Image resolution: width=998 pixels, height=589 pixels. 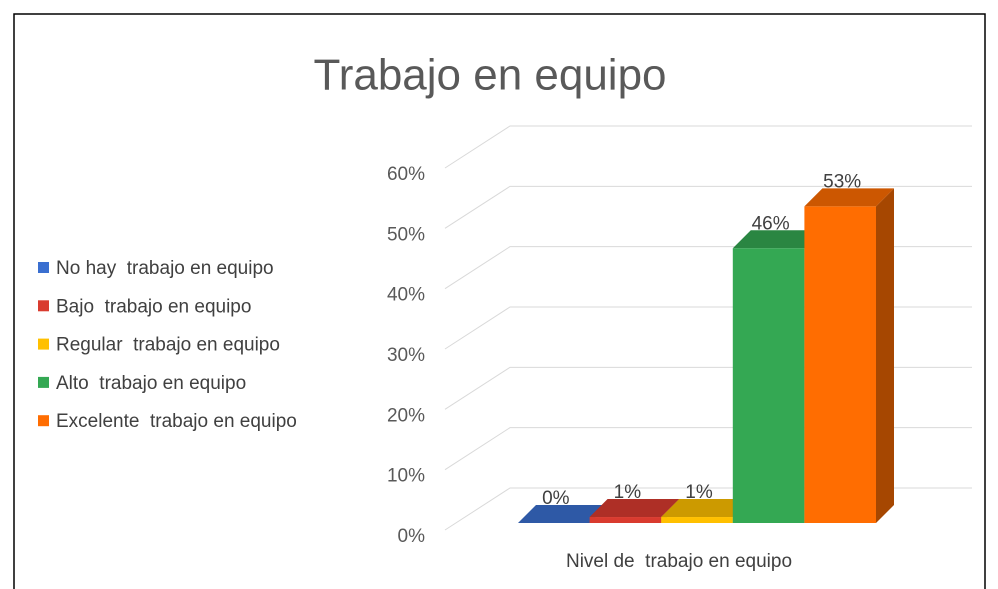 What do you see at coordinates (679, 561) in the screenshot?
I see `x-tick-label: Nivel de trabajo en equipo` at bounding box center [679, 561].